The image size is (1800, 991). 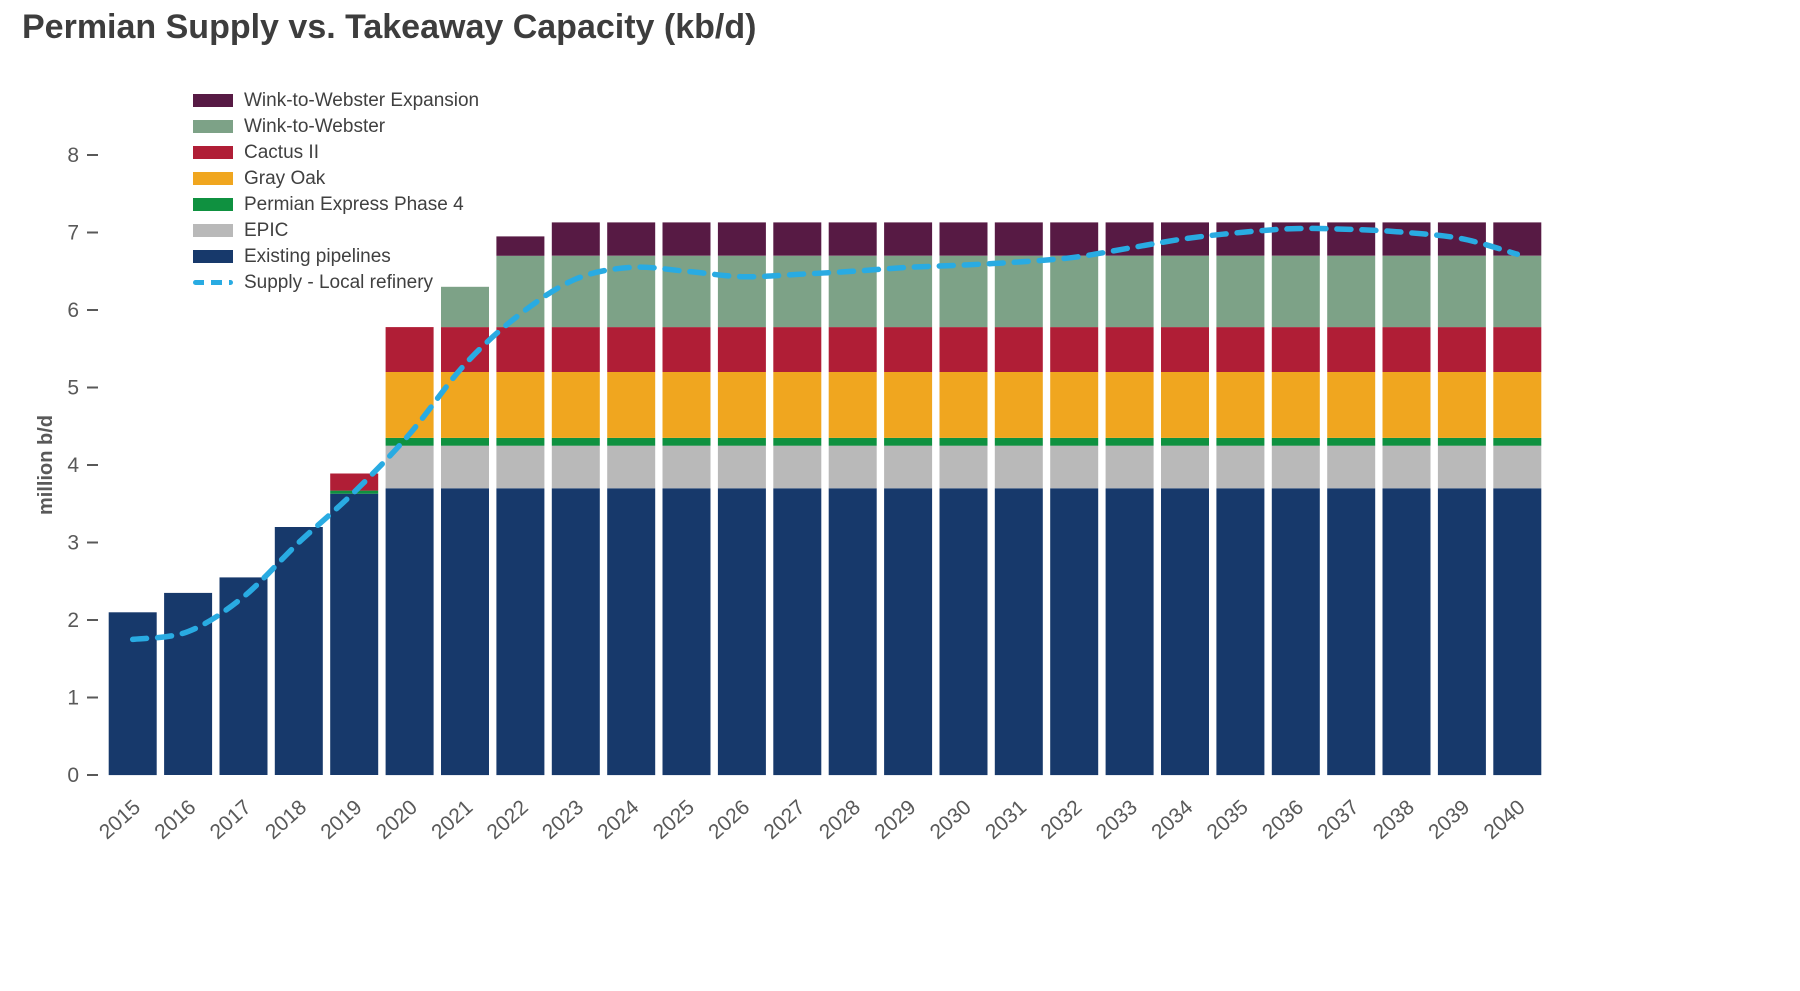 What do you see at coordinates (1172, 819) in the screenshot?
I see `x-tick-label: 2034` at bounding box center [1172, 819].